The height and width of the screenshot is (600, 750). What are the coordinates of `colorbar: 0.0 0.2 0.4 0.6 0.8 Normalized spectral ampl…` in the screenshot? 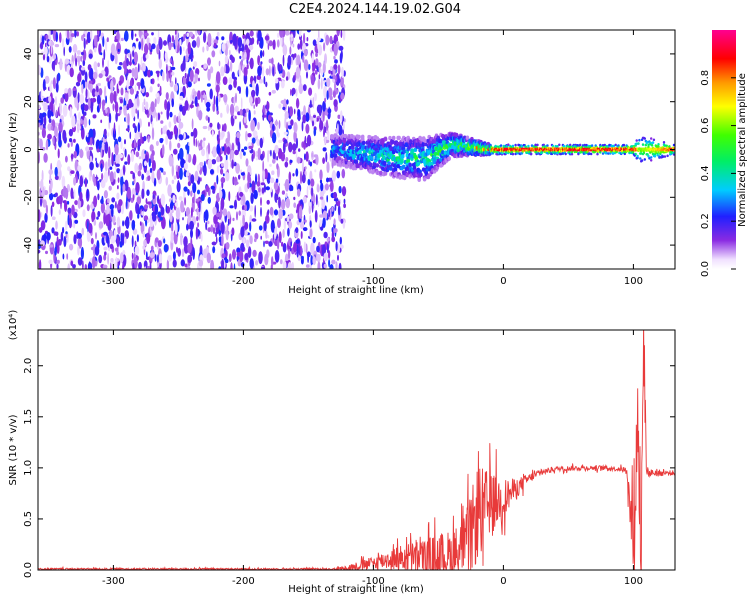 It's located at (724, 153).